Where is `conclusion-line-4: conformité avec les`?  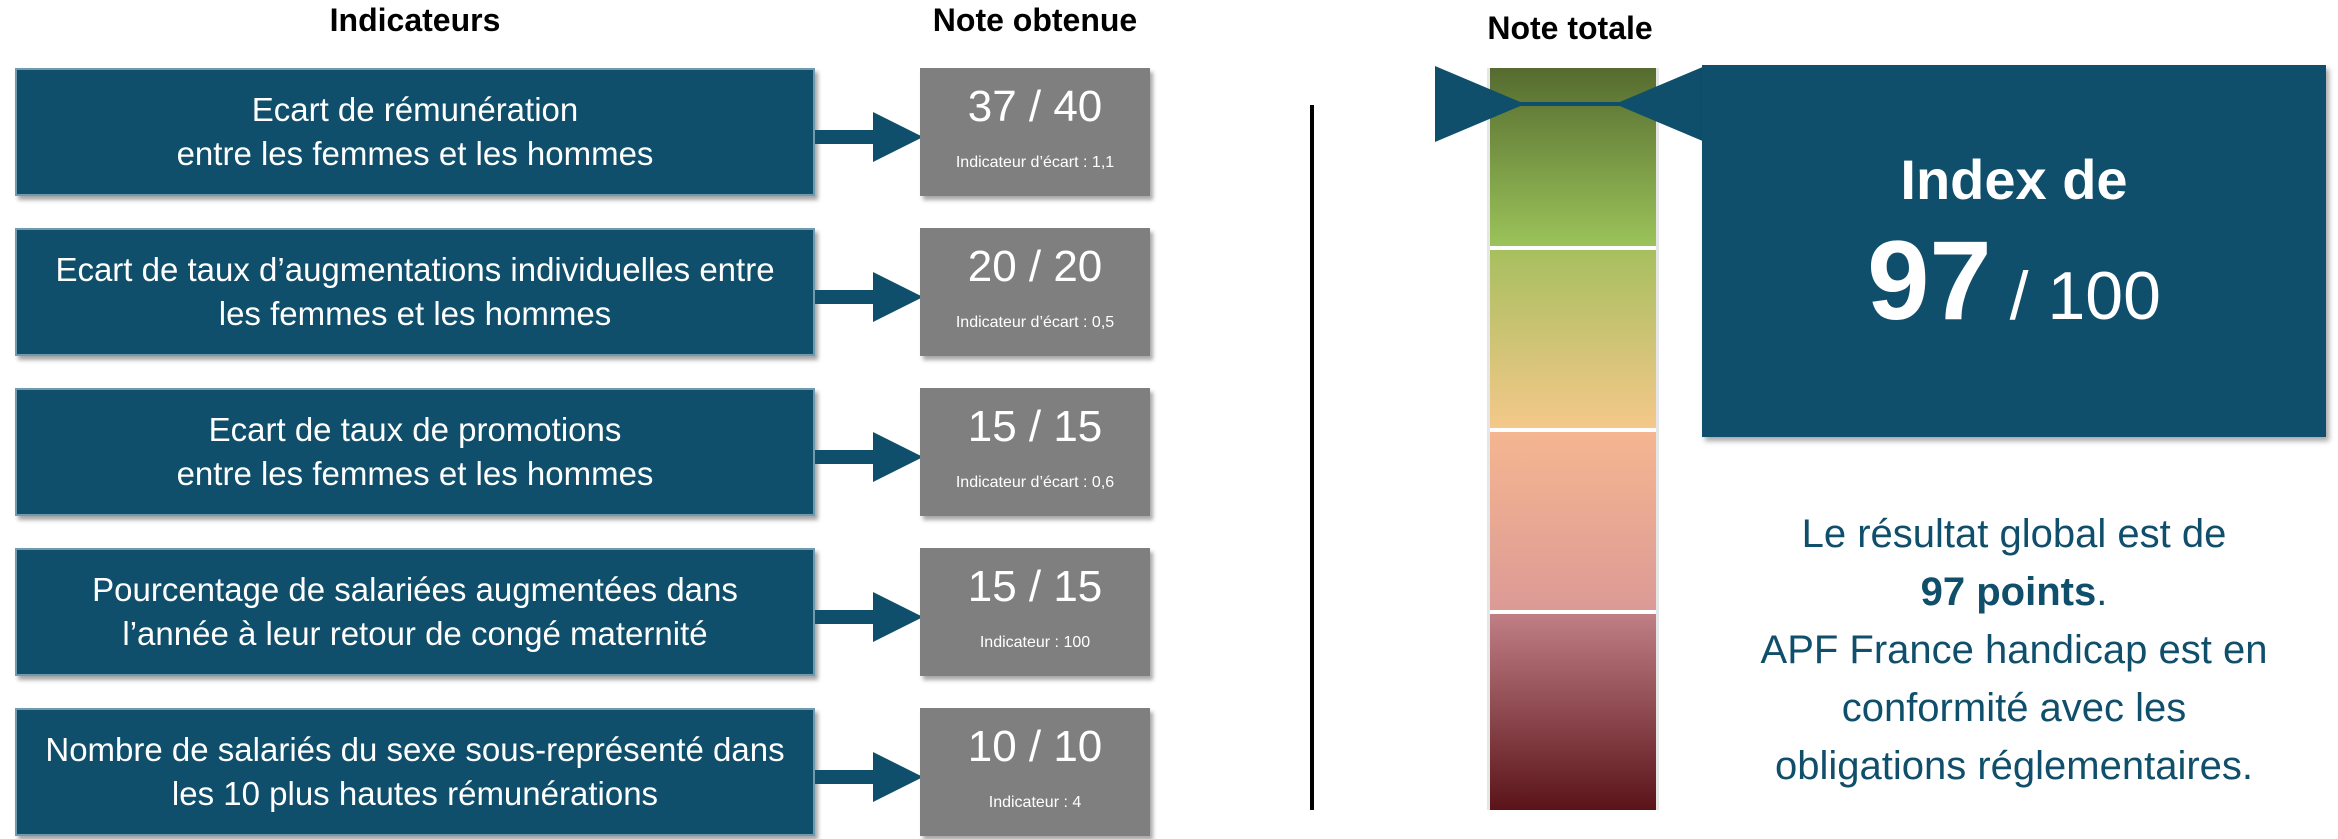
conclusion-line-4: conformité avec les is located at coordinates (2014, 708).